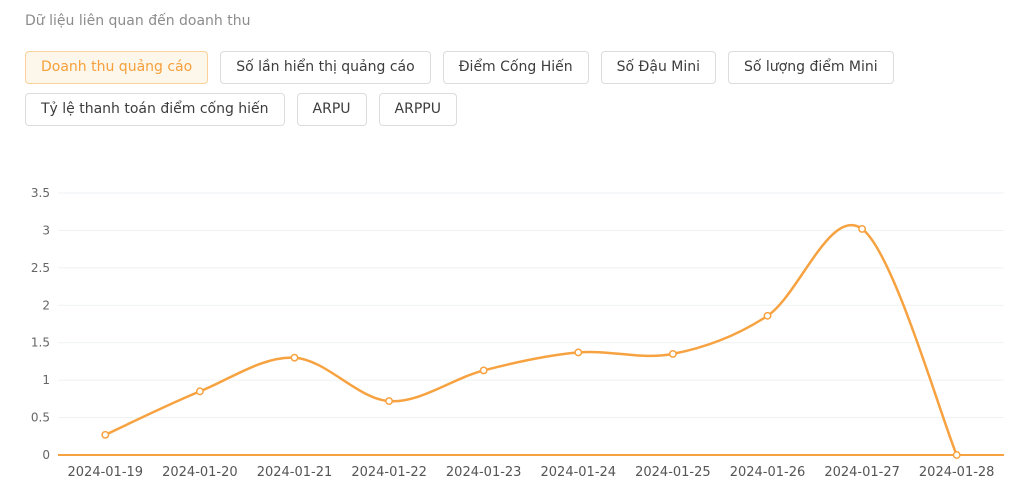  What do you see at coordinates (155, 109) in the screenshot?
I see `tab-ty-le-thanh-toan-diem-cong-hien: Tỷ lệ thanh toán điểm cống hiến` at bounding box center [155, 109].